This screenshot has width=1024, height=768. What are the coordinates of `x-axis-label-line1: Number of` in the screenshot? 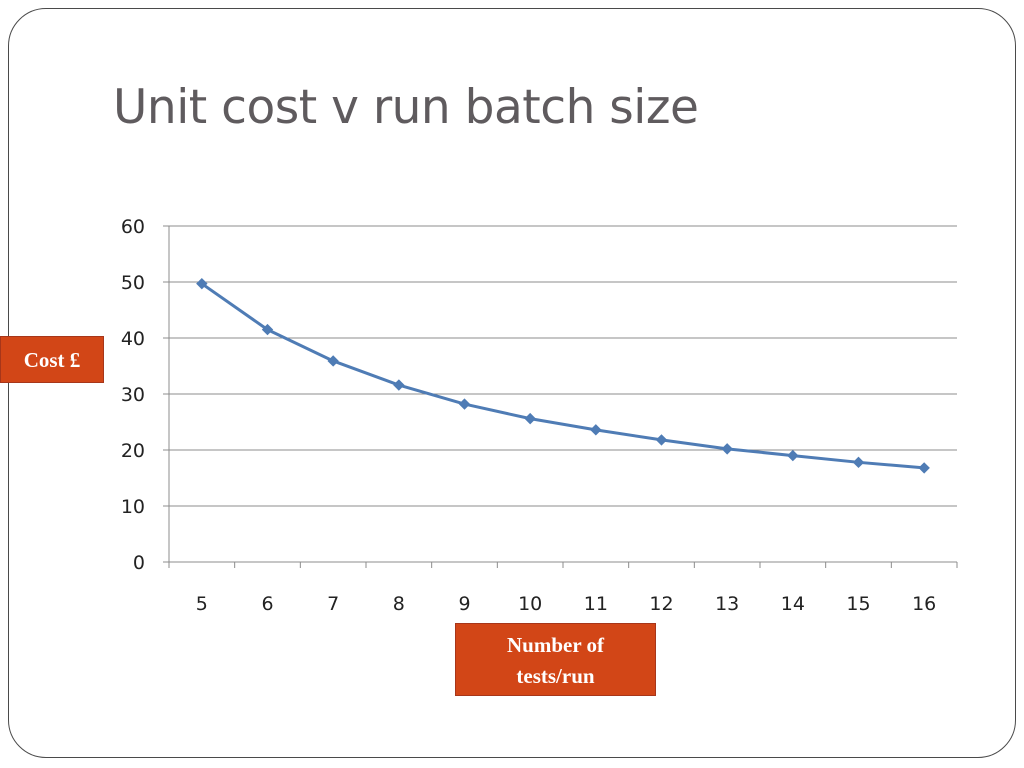 It's located at (555, 645).